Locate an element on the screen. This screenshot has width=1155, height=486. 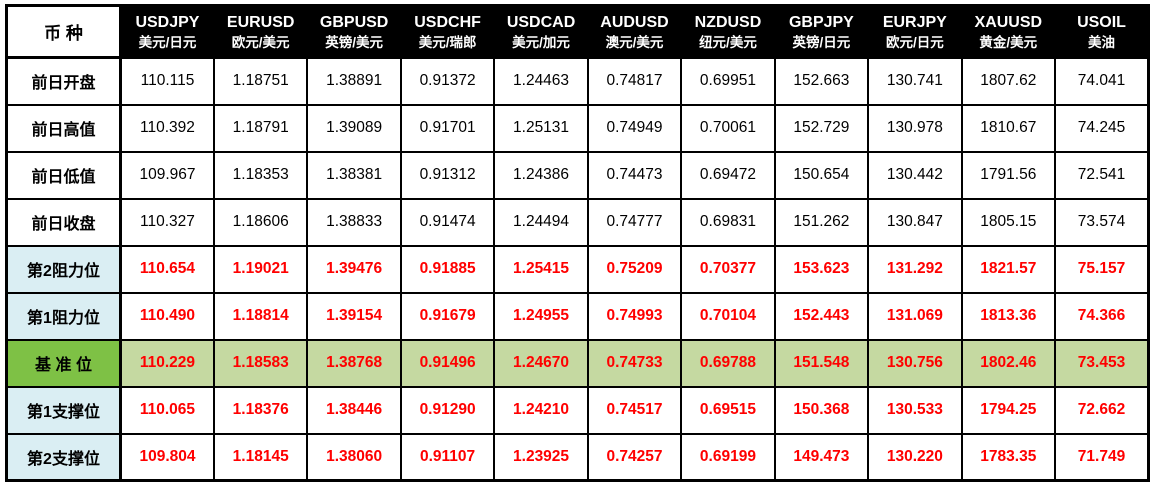
cell-usdcad-row6: 1.24955 is located at coordinates (541, 316).